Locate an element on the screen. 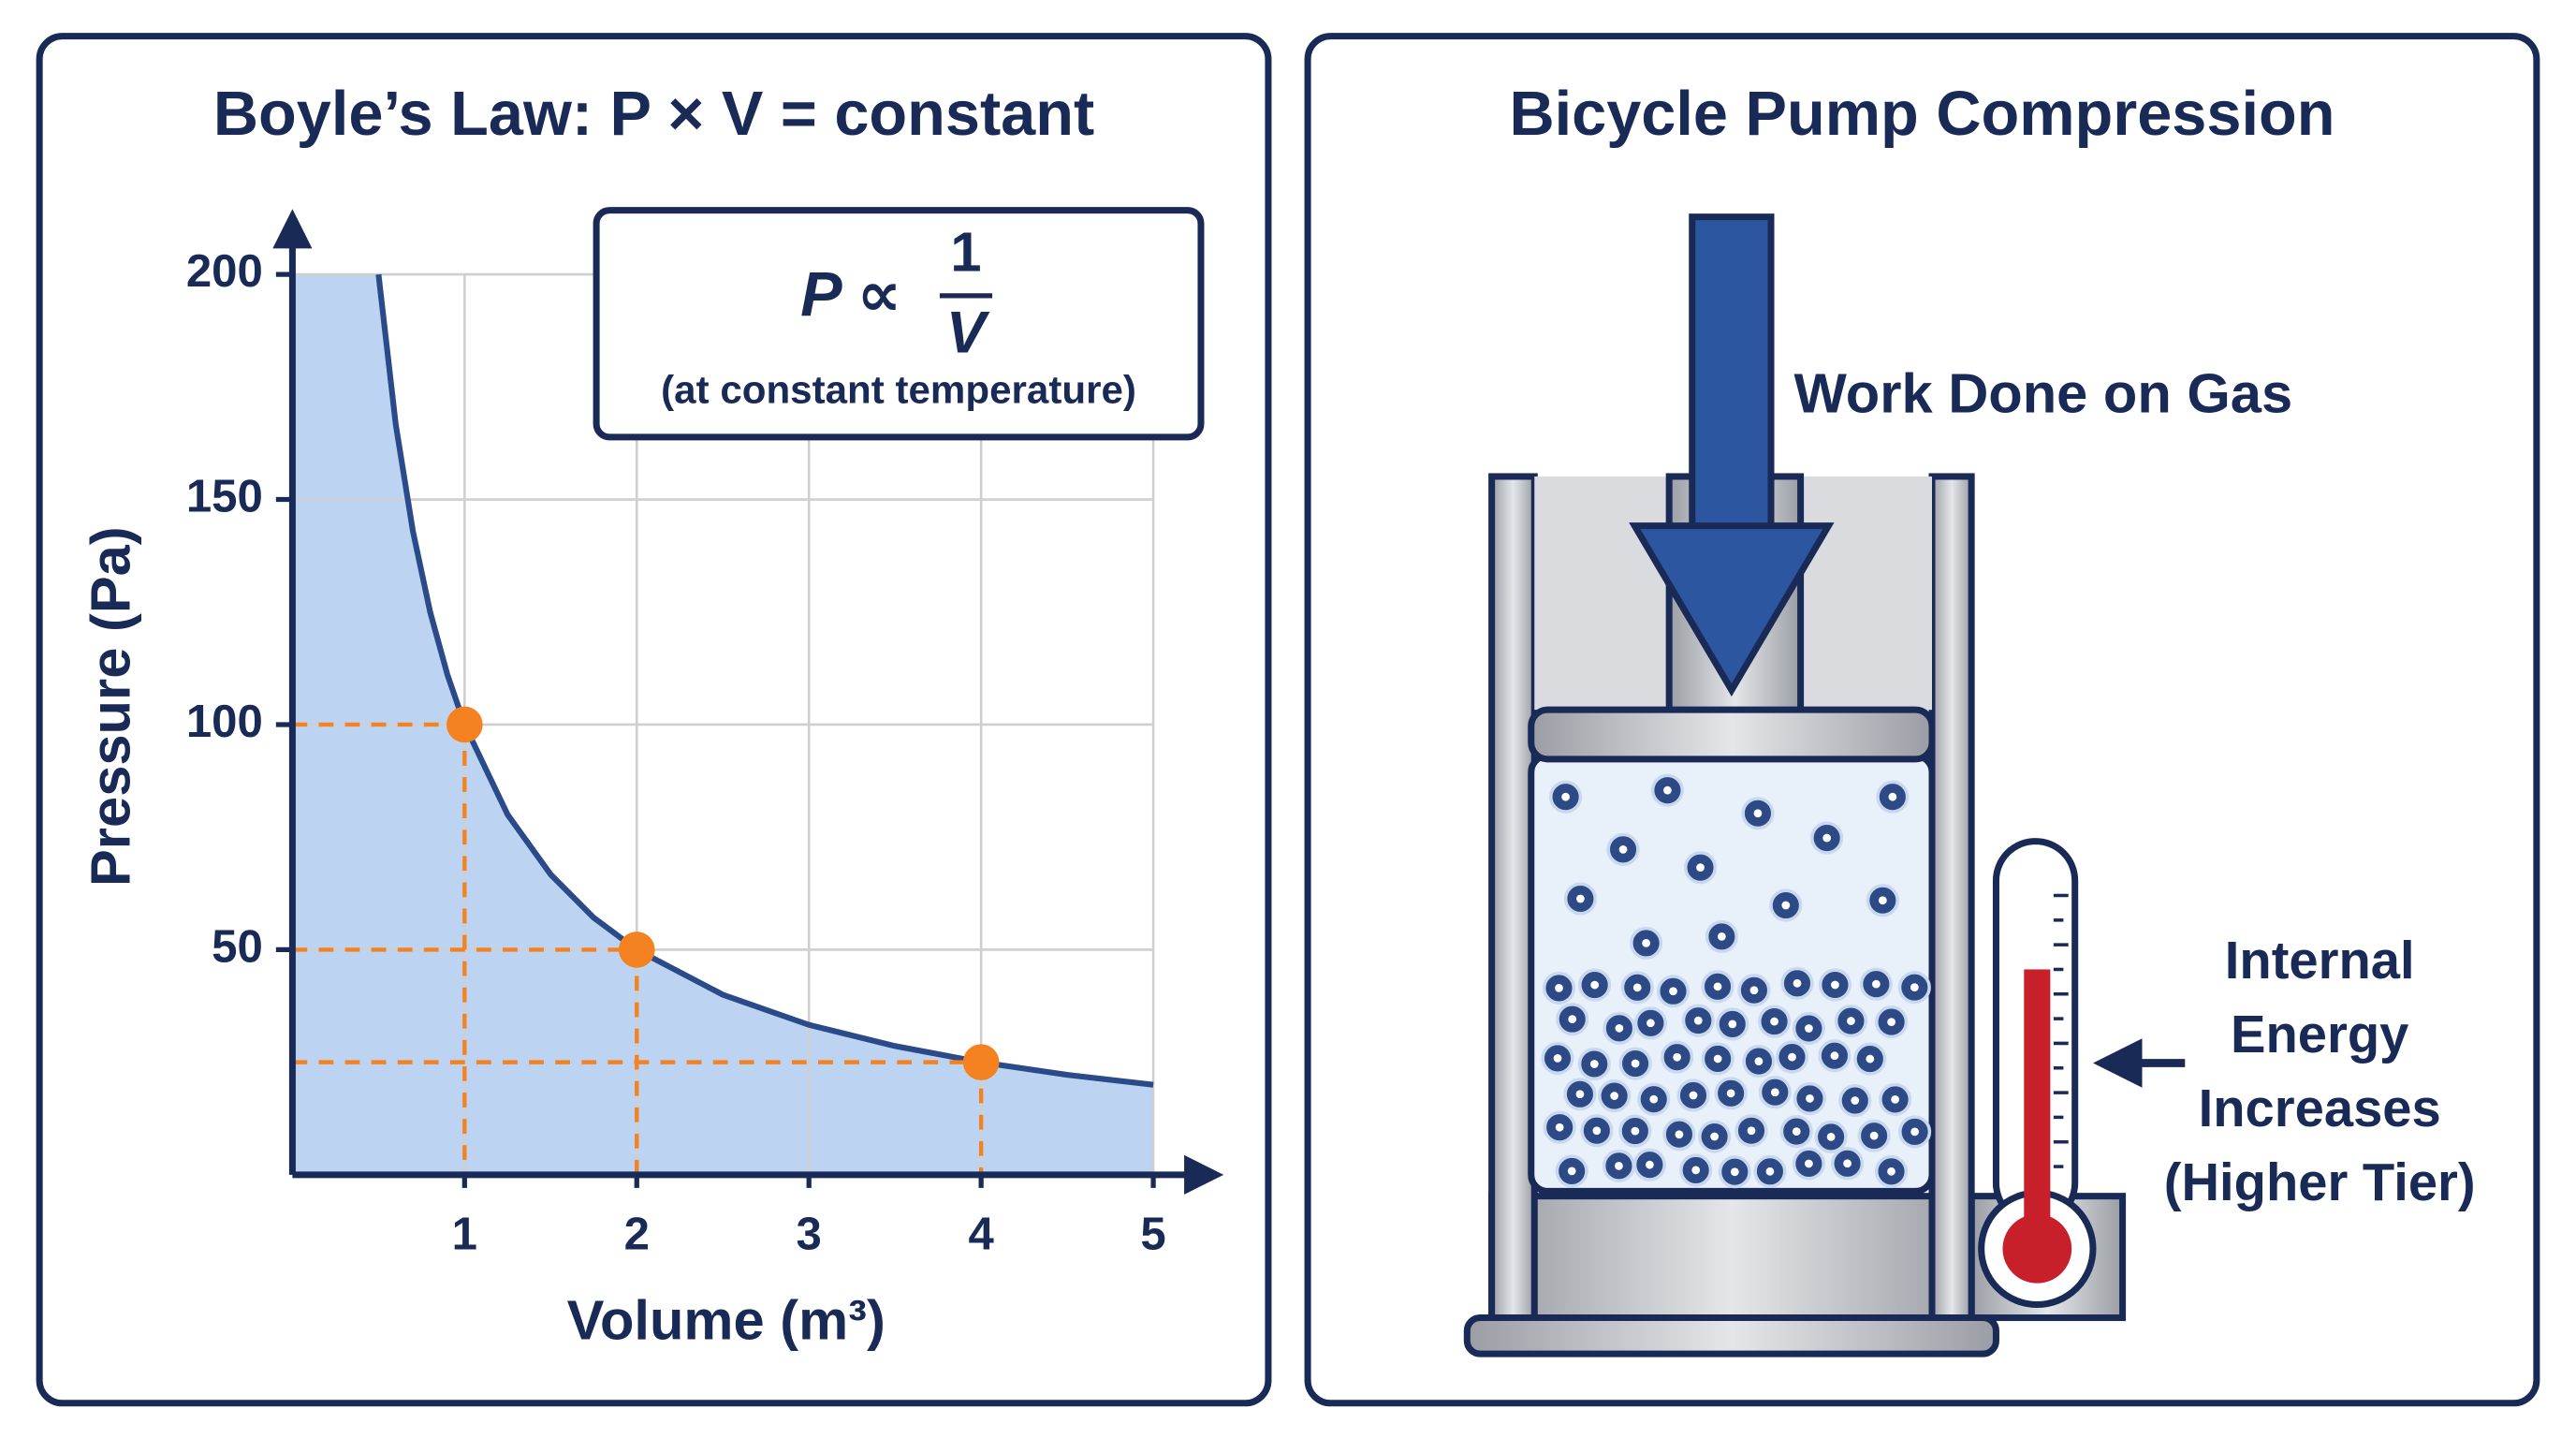  cylinder-wall is located at coordinates (1951, 897).